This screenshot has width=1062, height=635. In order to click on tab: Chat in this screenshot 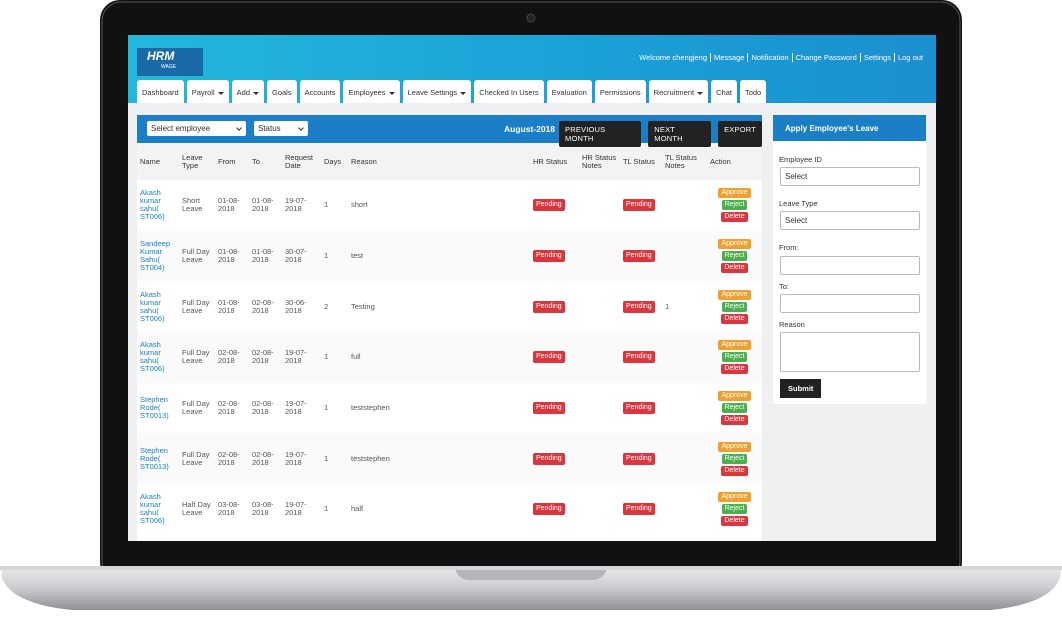, I will do `click(724, 91)`.